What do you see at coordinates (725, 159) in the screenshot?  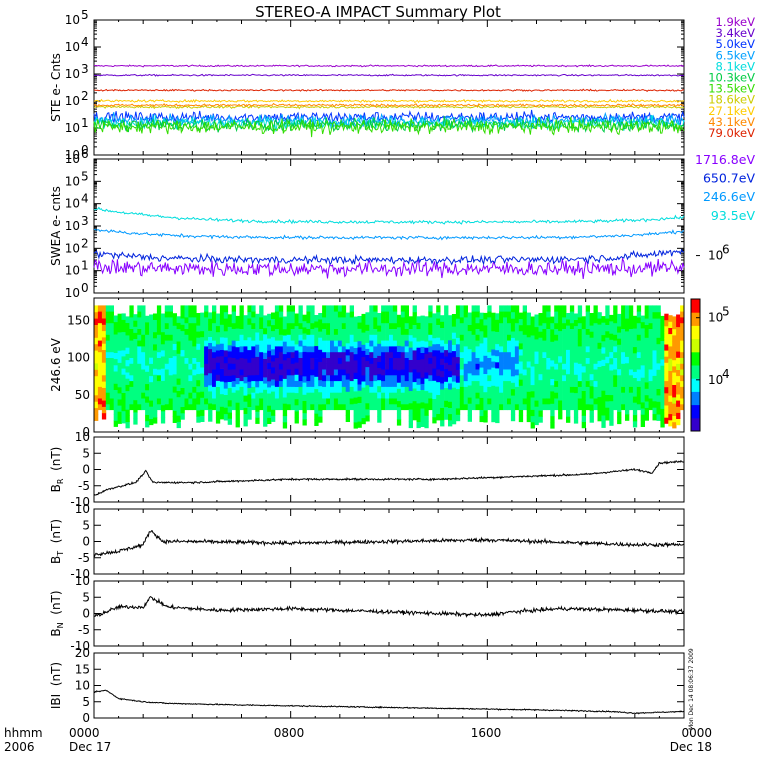 I see `swea-legend-0: 1716.8eV` at bounding box center [725, 159].